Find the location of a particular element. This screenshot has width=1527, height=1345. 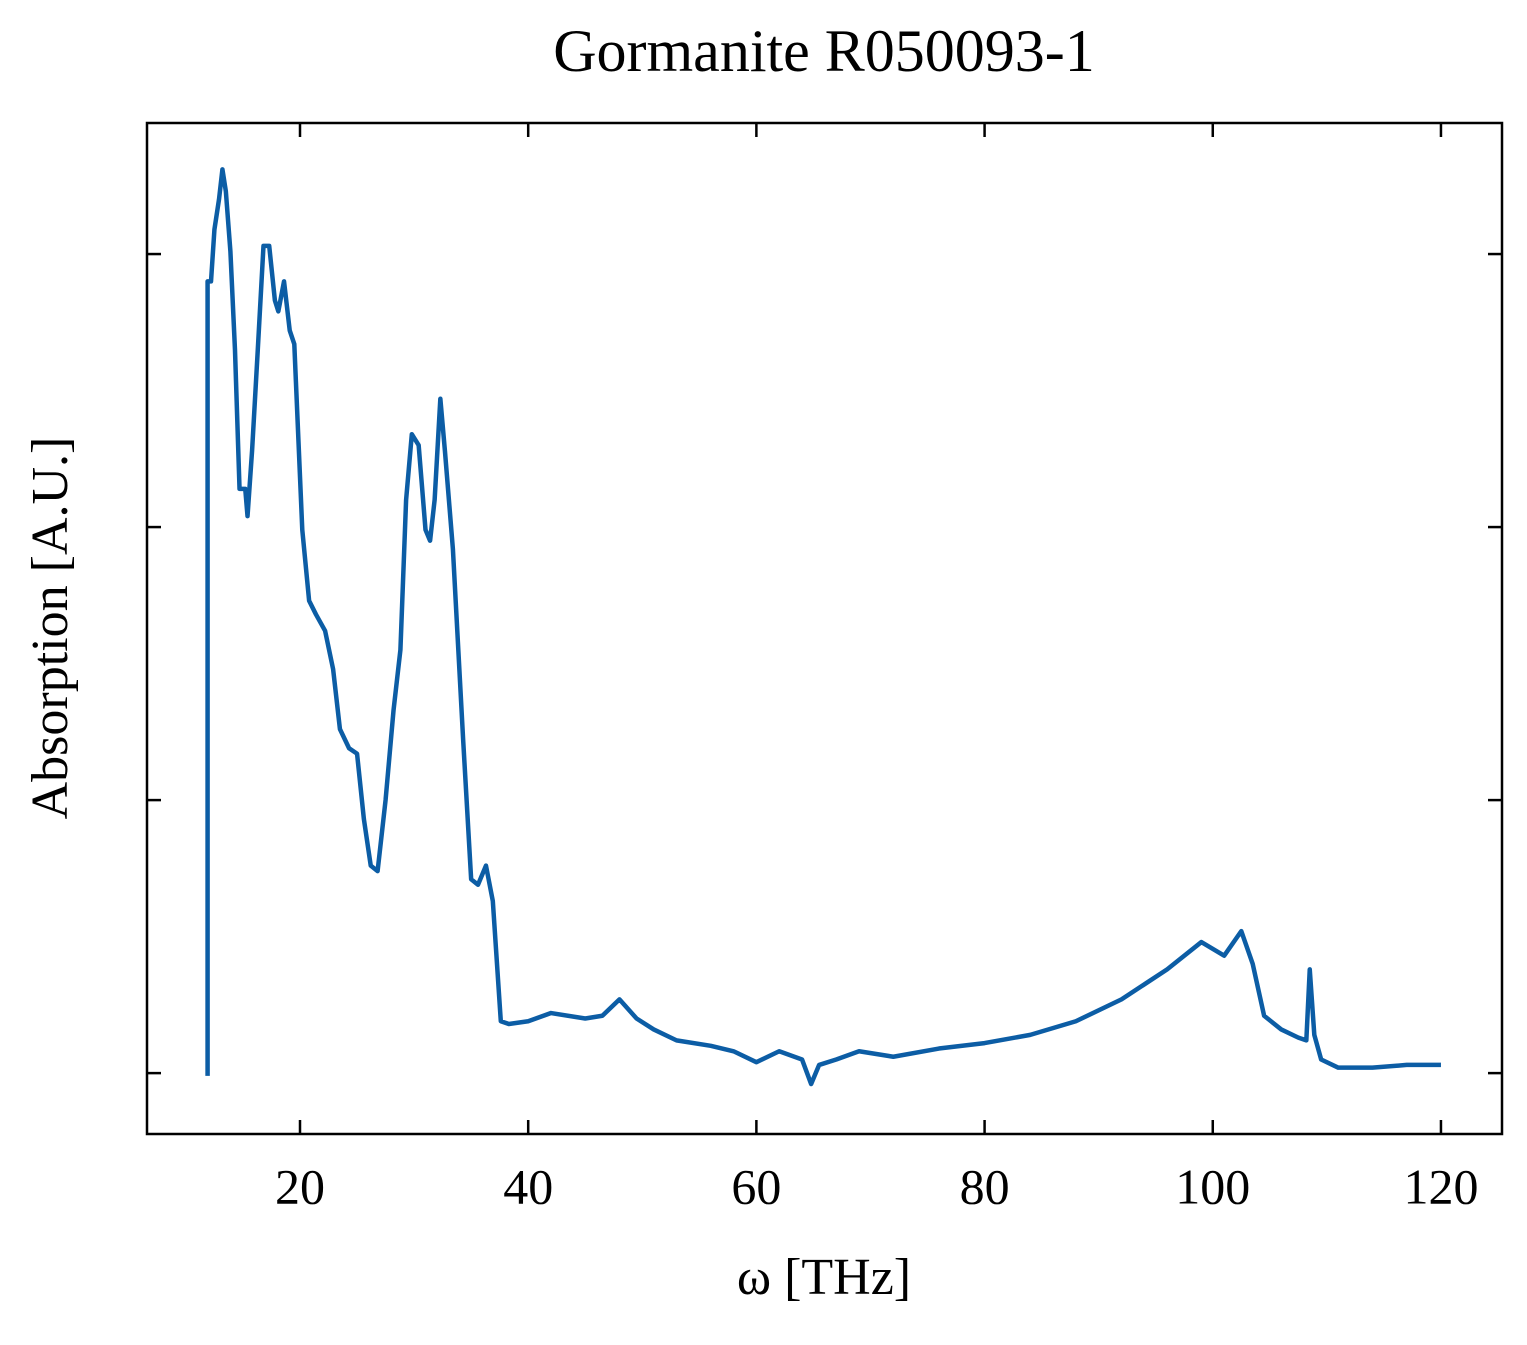

x-tick-label: 100 is located at coordinates (1212, 1186).